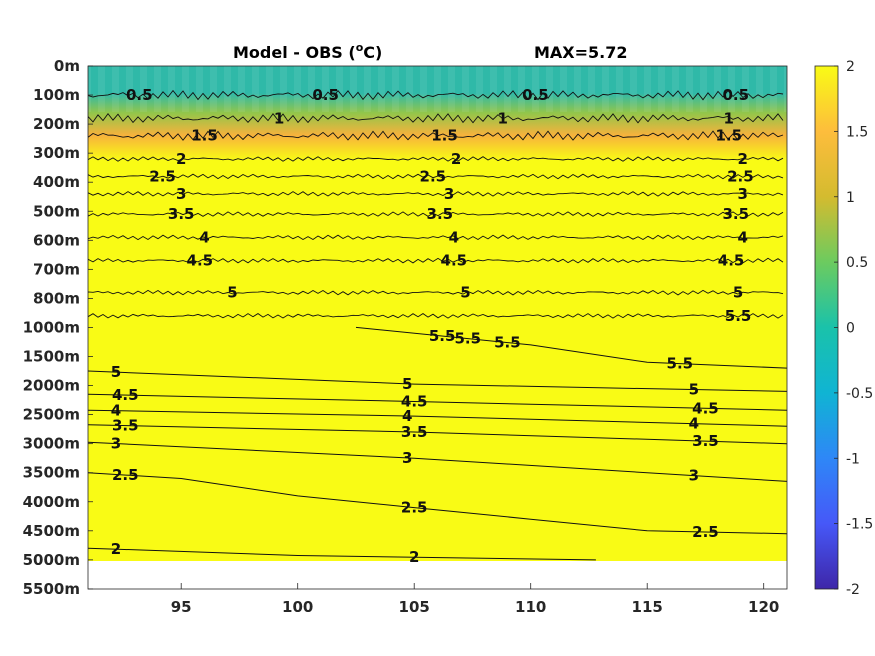 This screenshot has height=656, width=875. Describe the element at coordinates (763, 607) in the screenshot. I see `x-tick-label: 120` at that location.